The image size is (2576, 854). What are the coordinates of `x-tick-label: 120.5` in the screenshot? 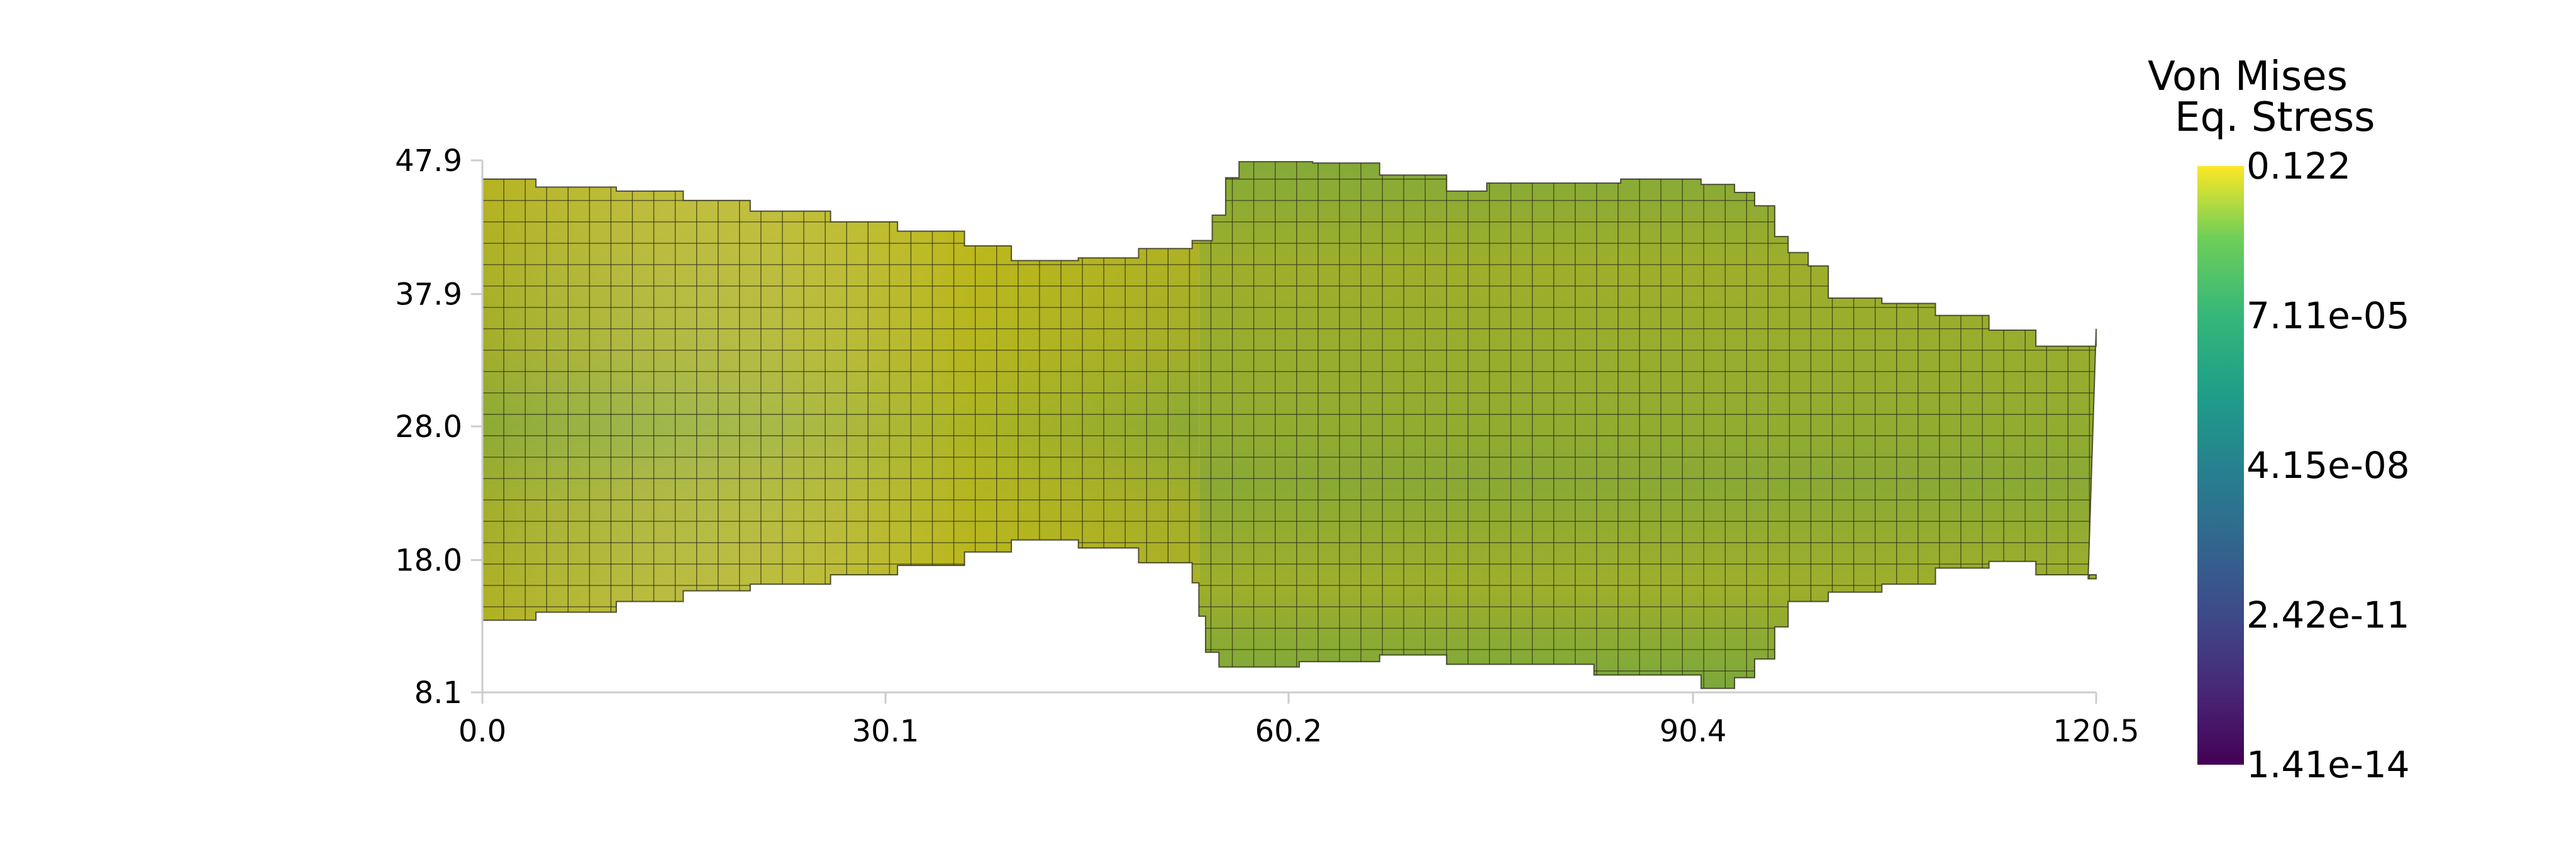 It's located at (2096, 731).